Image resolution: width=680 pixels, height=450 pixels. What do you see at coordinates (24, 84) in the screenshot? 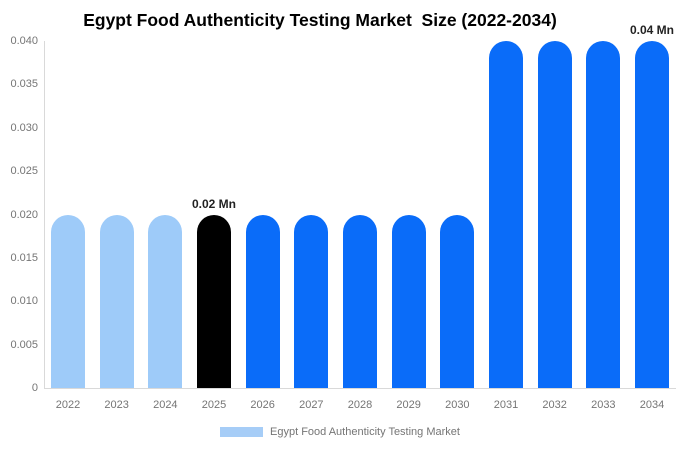
I see `y-tick-label: 0.035` at bounding box center [24, 84].